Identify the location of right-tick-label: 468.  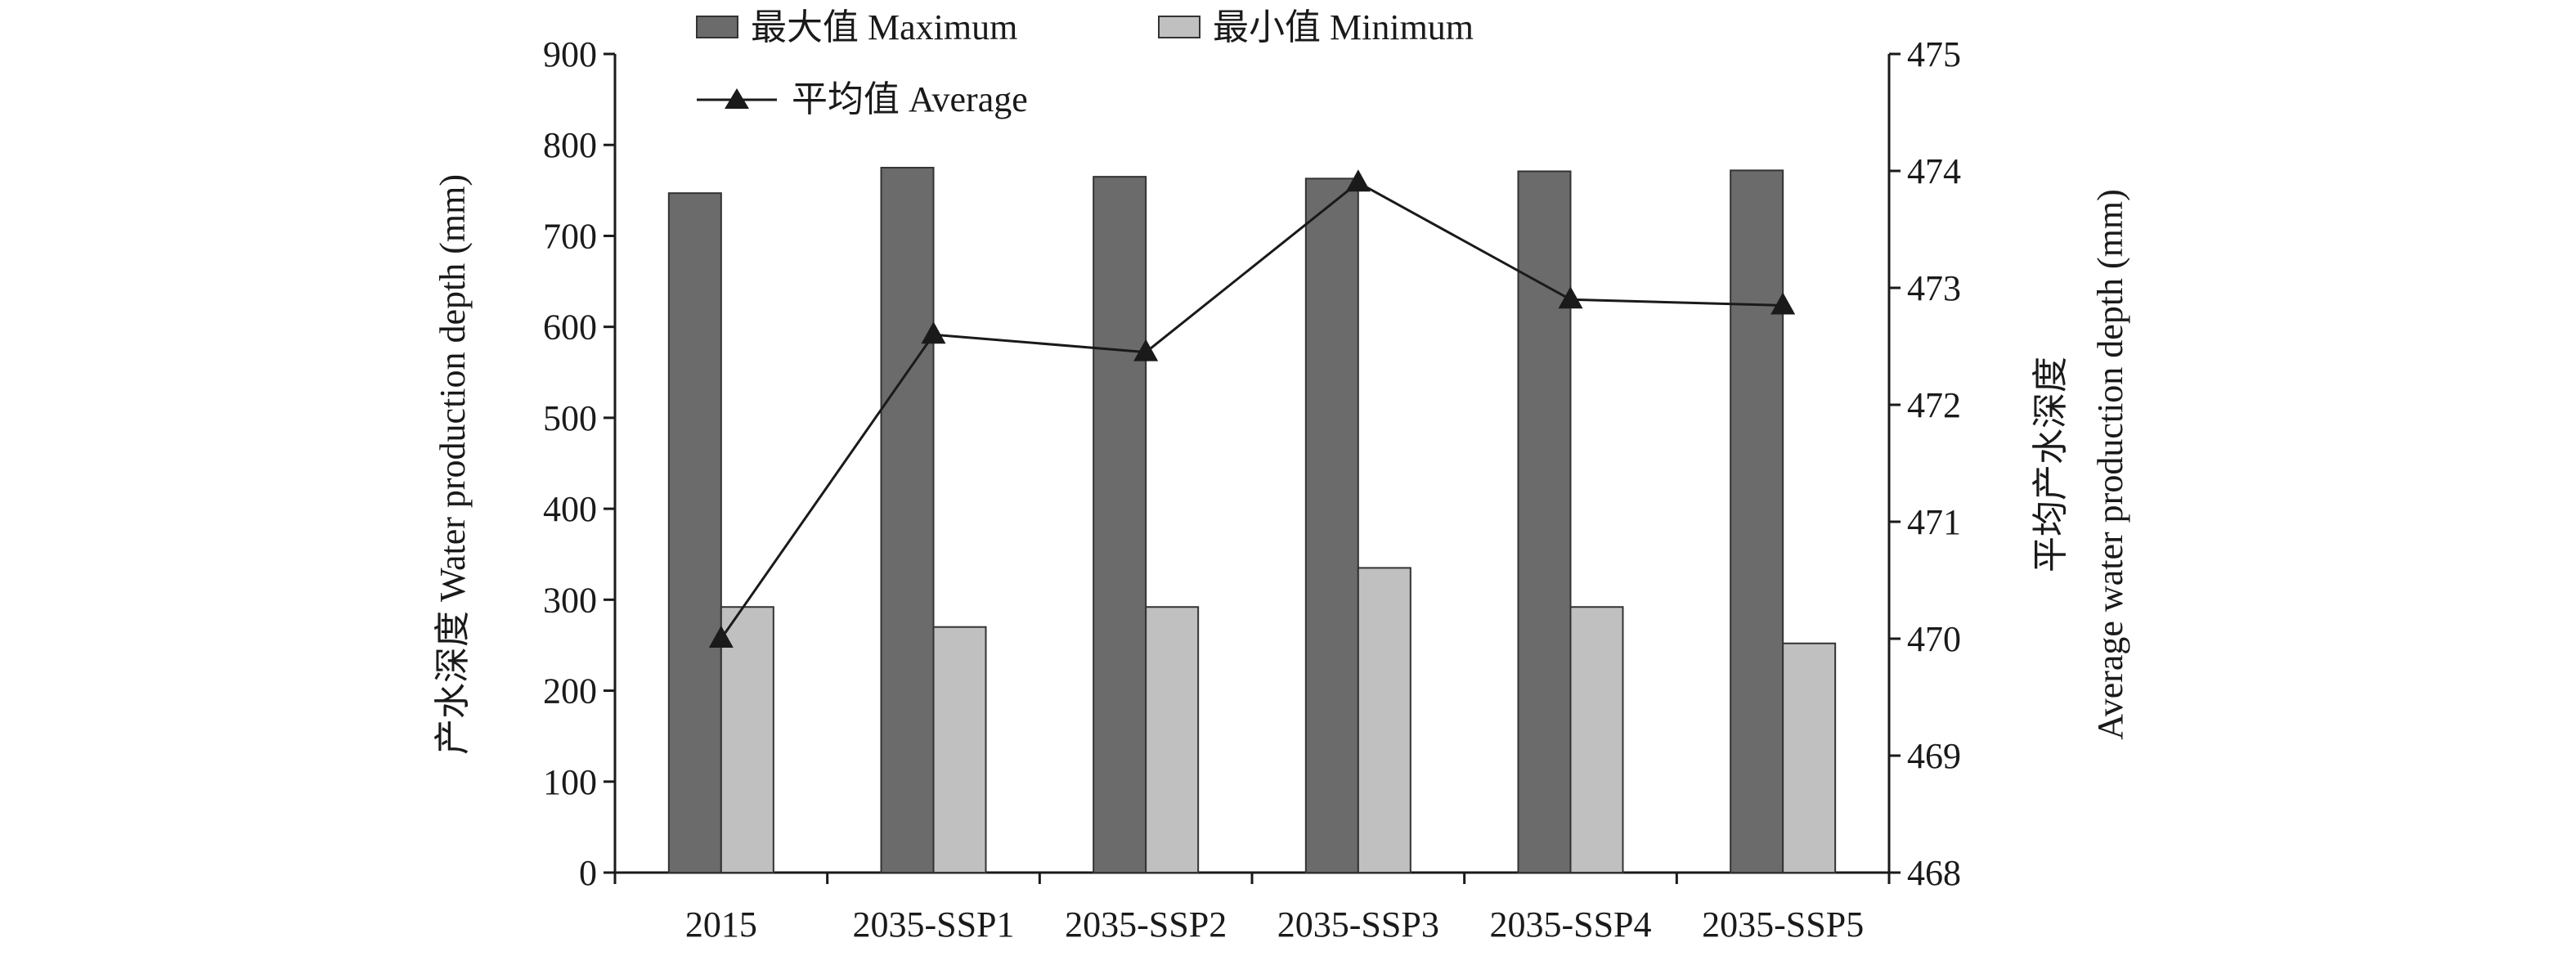
(1934, 873).